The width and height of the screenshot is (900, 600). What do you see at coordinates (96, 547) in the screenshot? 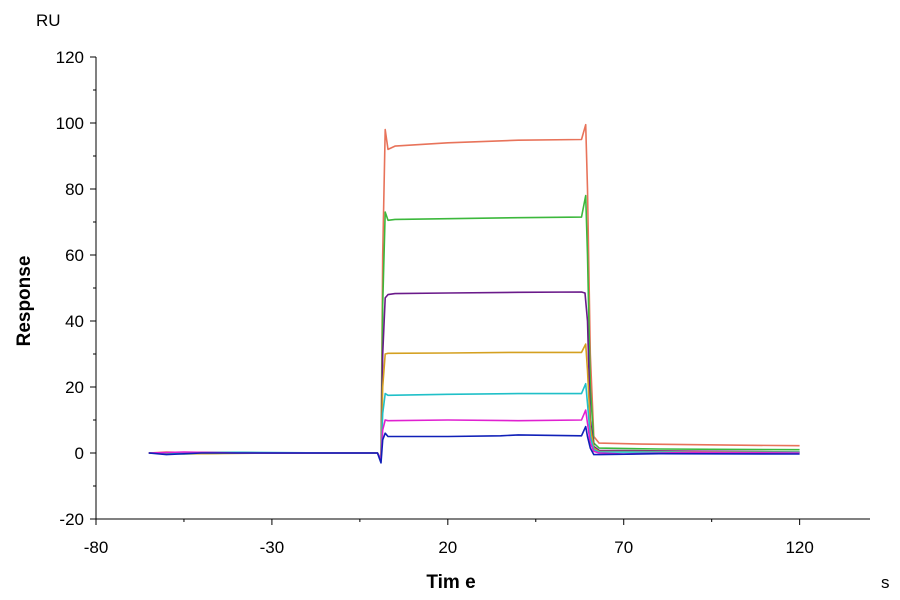
I see `x-tick-label: -80` at bounding box center [96, 547].